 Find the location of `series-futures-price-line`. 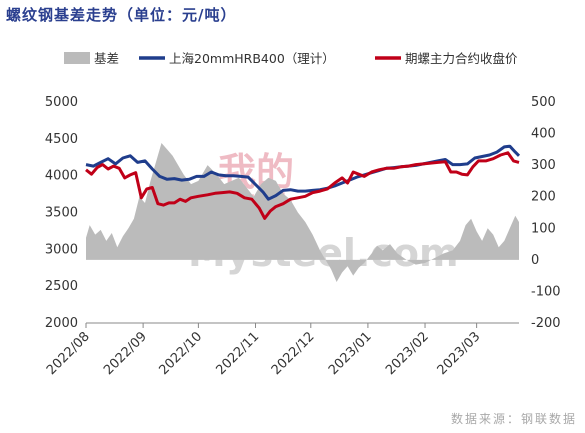

series-futures-price-line is located at coordinates (302, 185).